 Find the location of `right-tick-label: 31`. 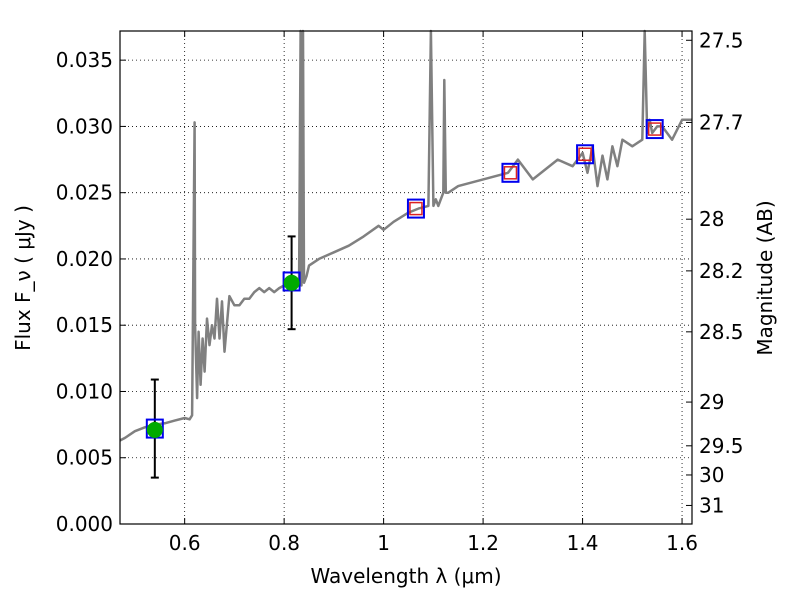

right-tick-label: 31 is located at coordinates (711, 505).